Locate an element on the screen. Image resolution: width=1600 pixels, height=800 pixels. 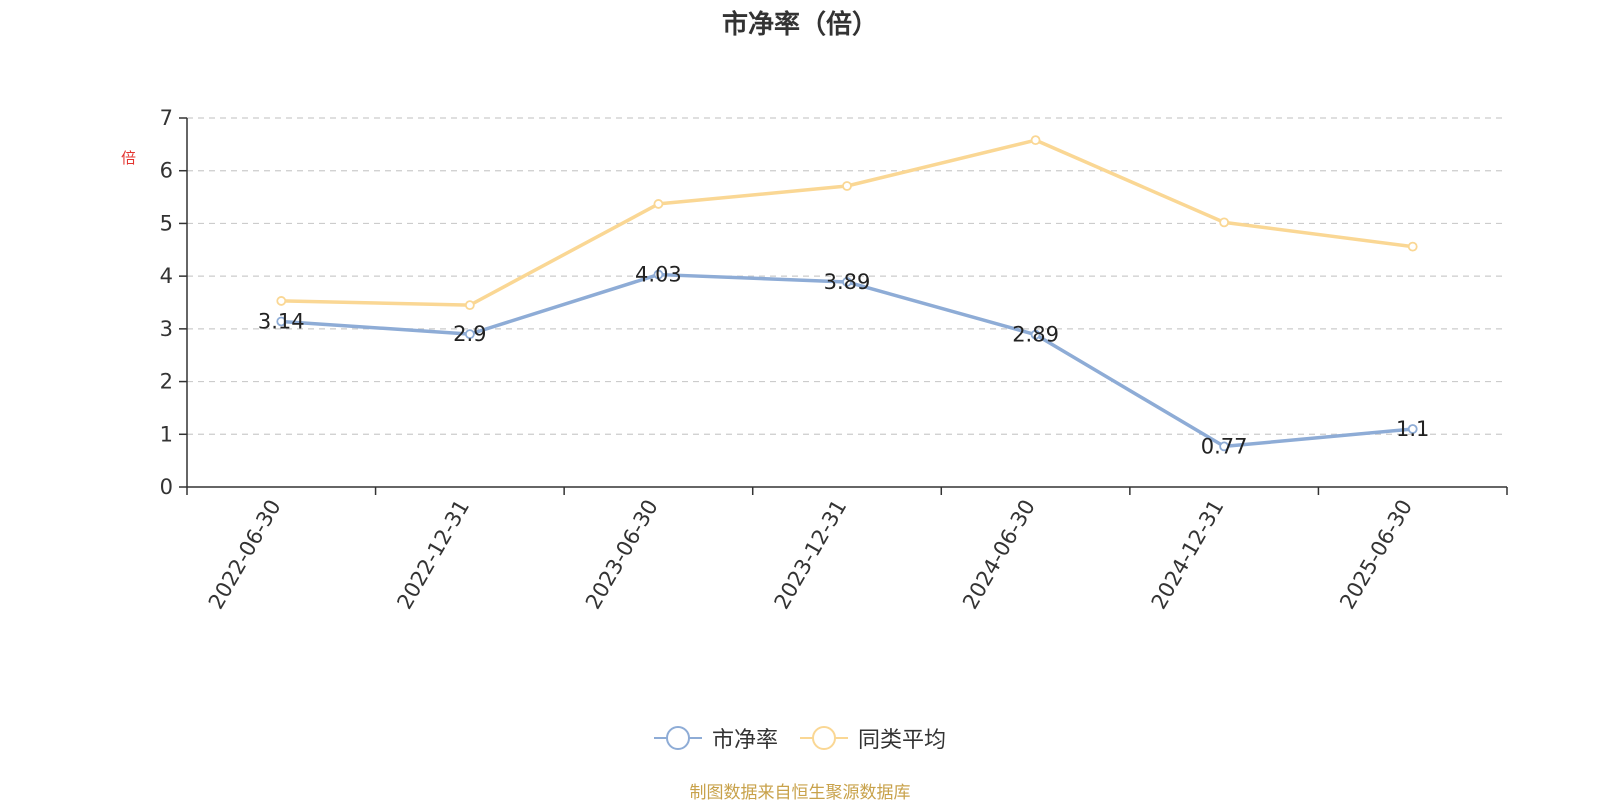
x-tick-label-2024-06-30: 2024-06-30 is located at coordinates (999, 555).